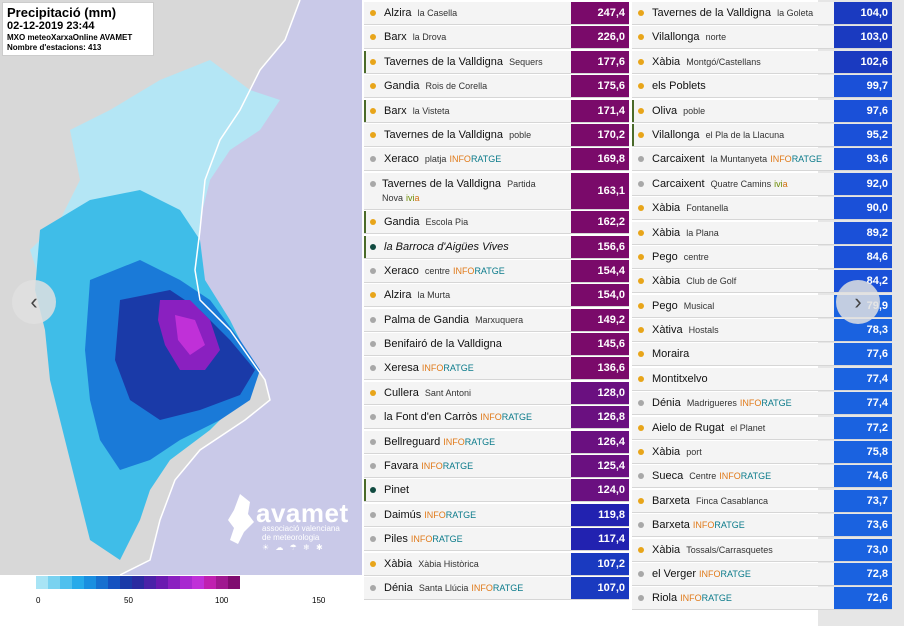 The image size is (904, 626). What do you see at coordinates (138, 582) in the screenshot?
I see `precipitation-legend` at bounding box center [138, 582].